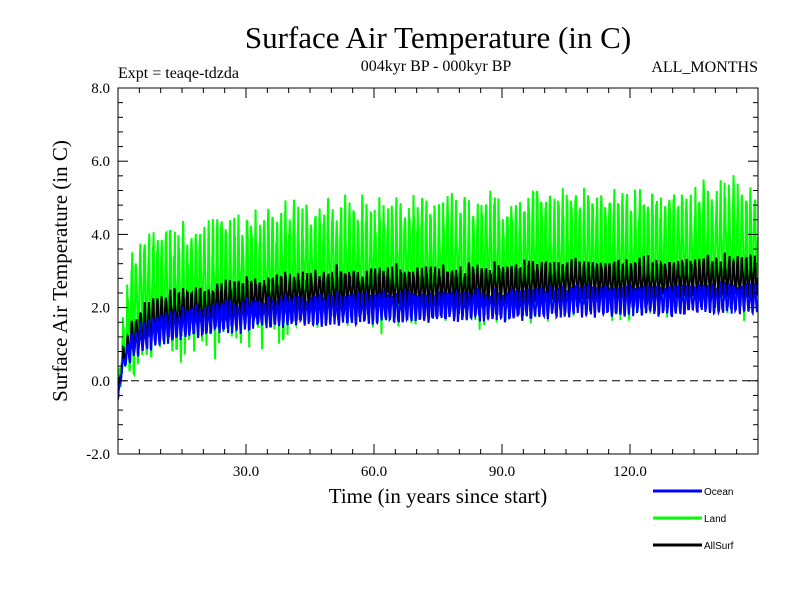 The height and width of the screenshot is (600, 800). I want to click on legend-label-land: Land, so click(715, 519).